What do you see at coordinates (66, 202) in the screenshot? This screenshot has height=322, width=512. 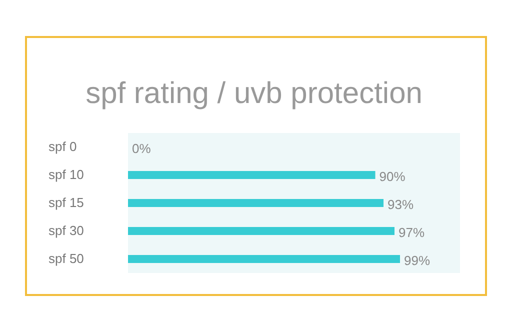 I see `y-tick-label: spf 15` at bounding box center [66, 202].